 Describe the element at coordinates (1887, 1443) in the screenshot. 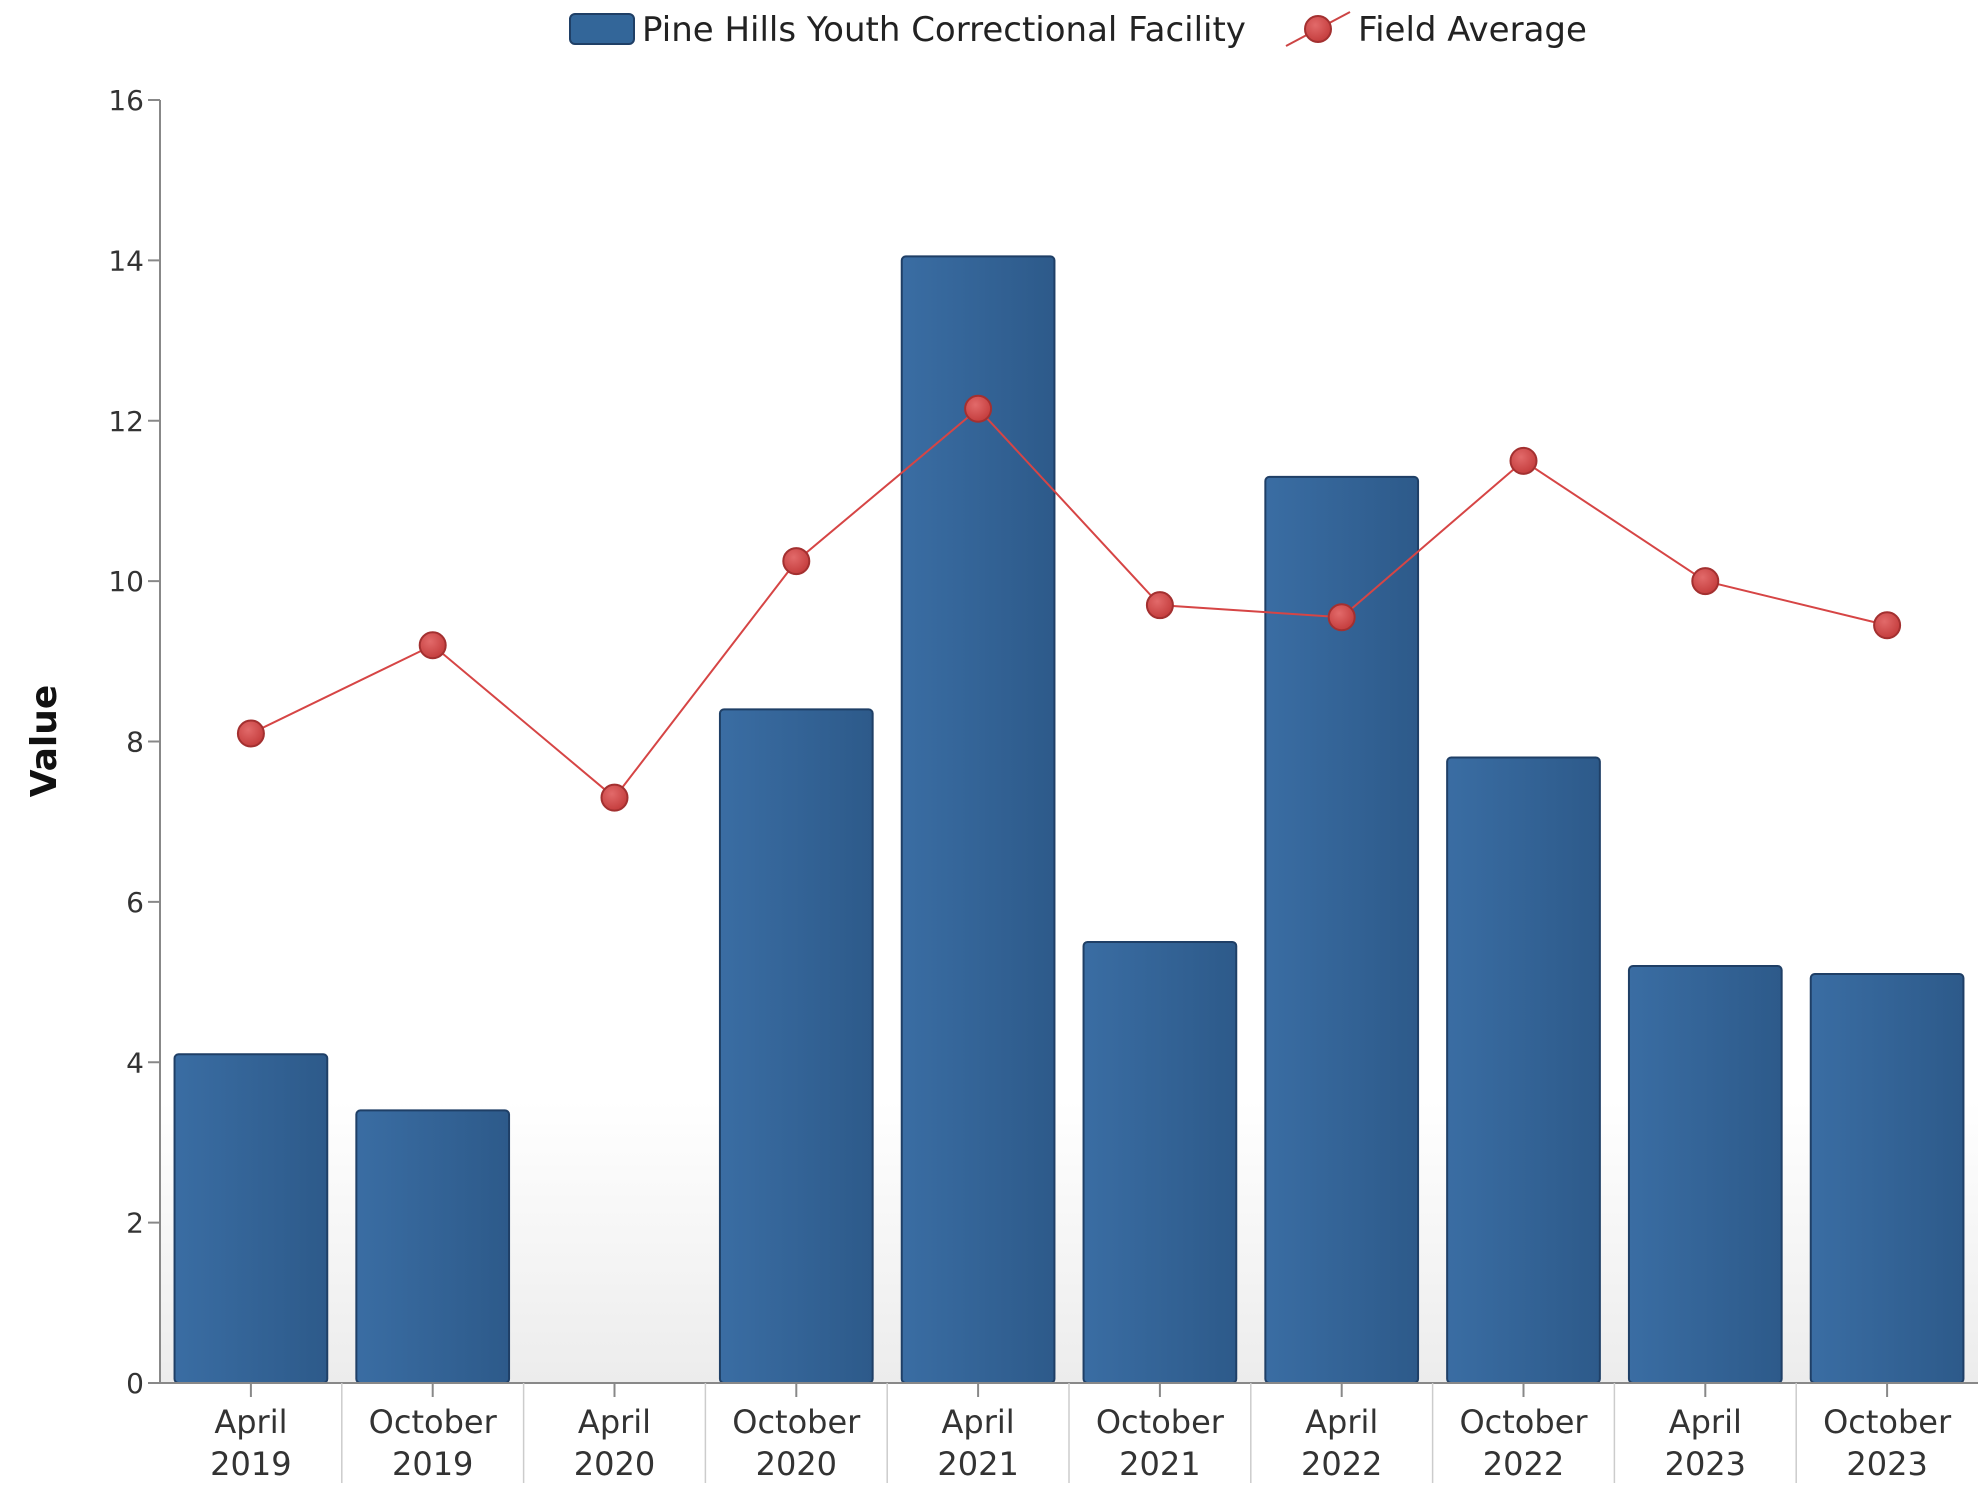

I see `x-tick-label: October 2023` at that location.